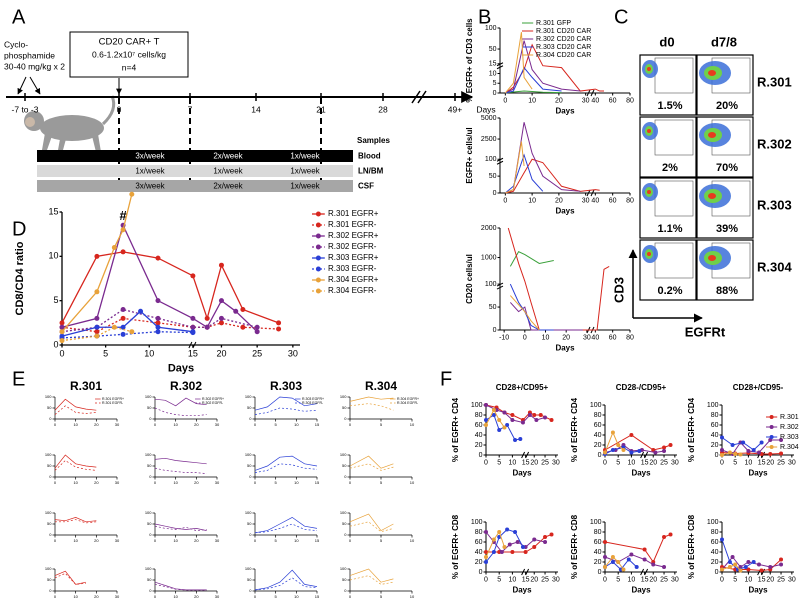 The height and width of the screenshot is (603, 800). What do you see at coordinates (350, 540) in the screenshot?
I see `x-tick-label: 0` at bounding box center [350, 540].